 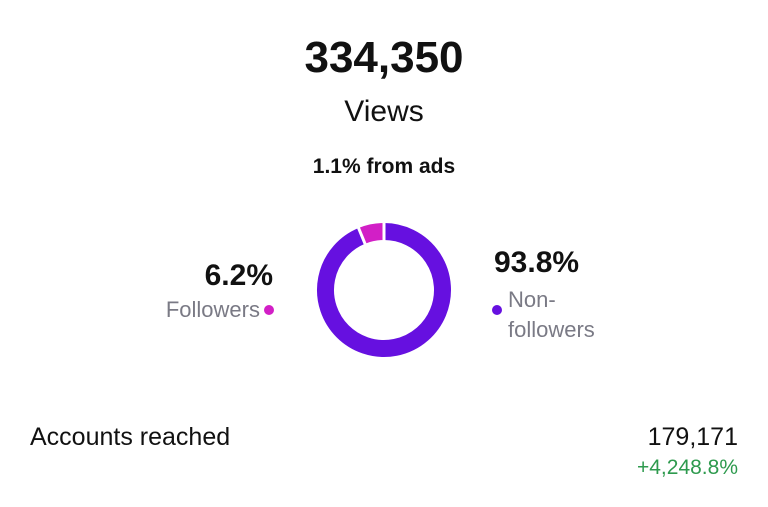 I want to click on views-label: Views, so click(x=384, y=111).